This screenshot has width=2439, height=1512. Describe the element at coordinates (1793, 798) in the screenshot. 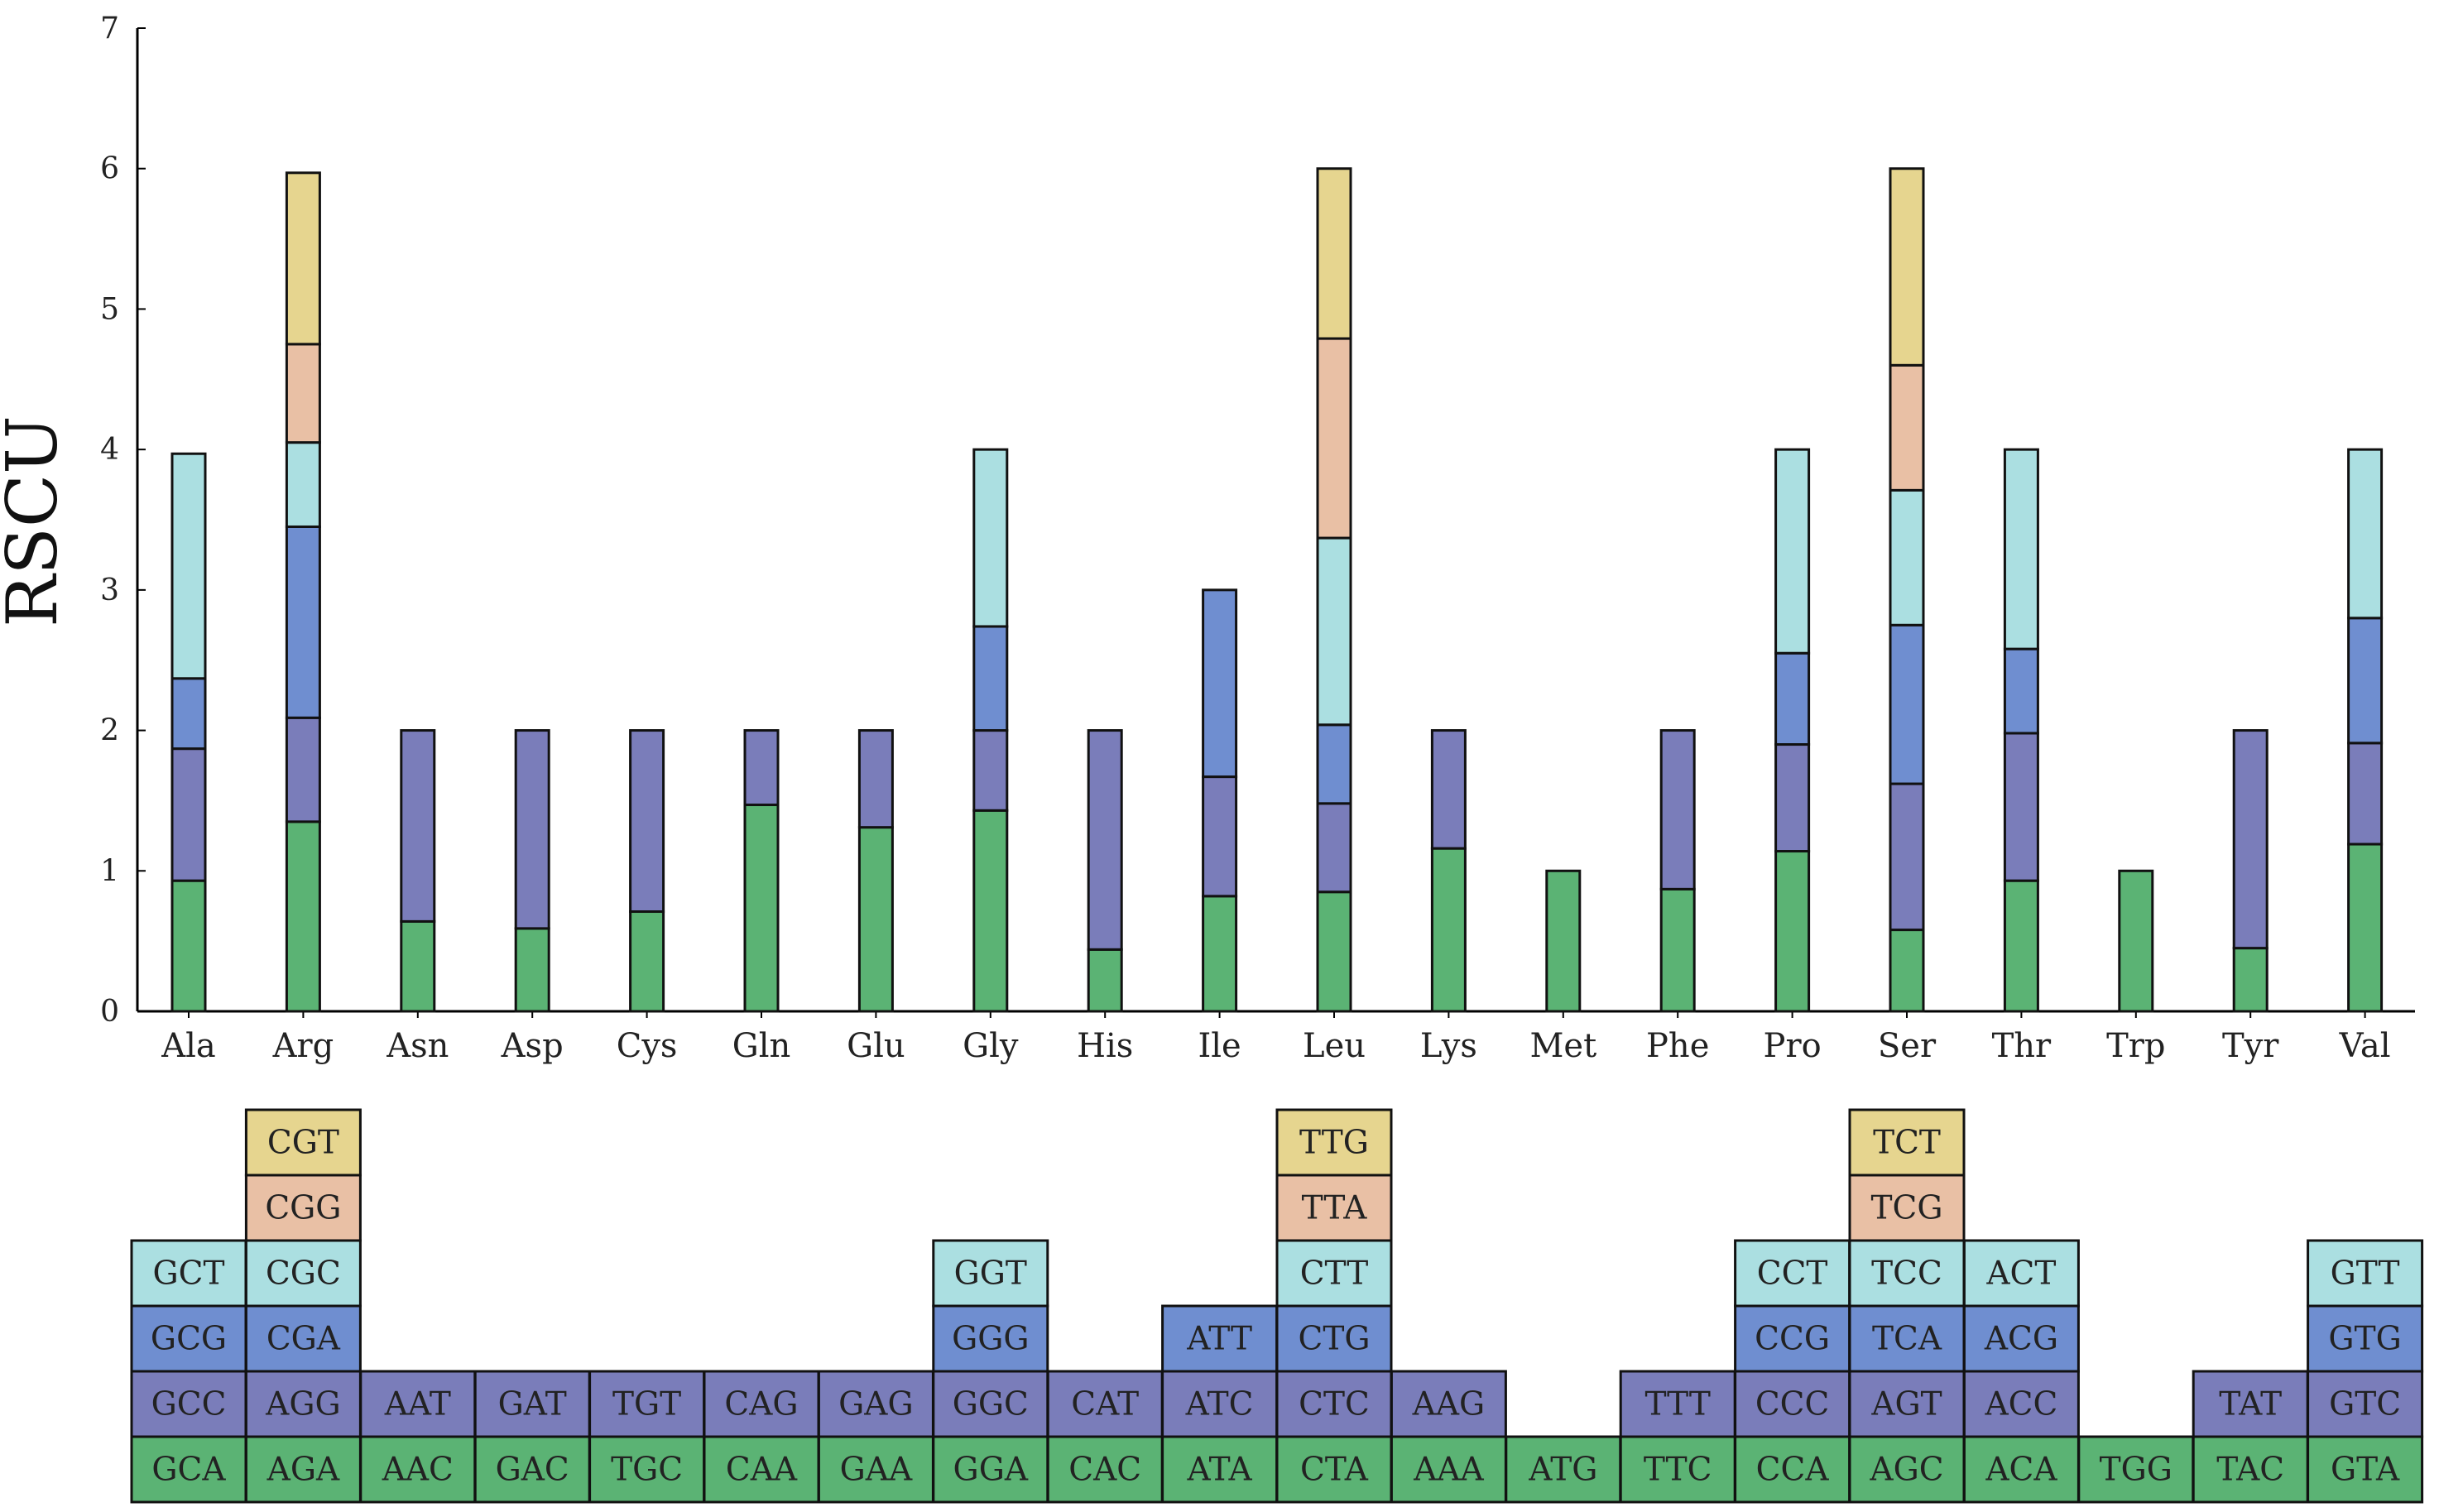

I see `bar-segment-pro-ccc` at that location.